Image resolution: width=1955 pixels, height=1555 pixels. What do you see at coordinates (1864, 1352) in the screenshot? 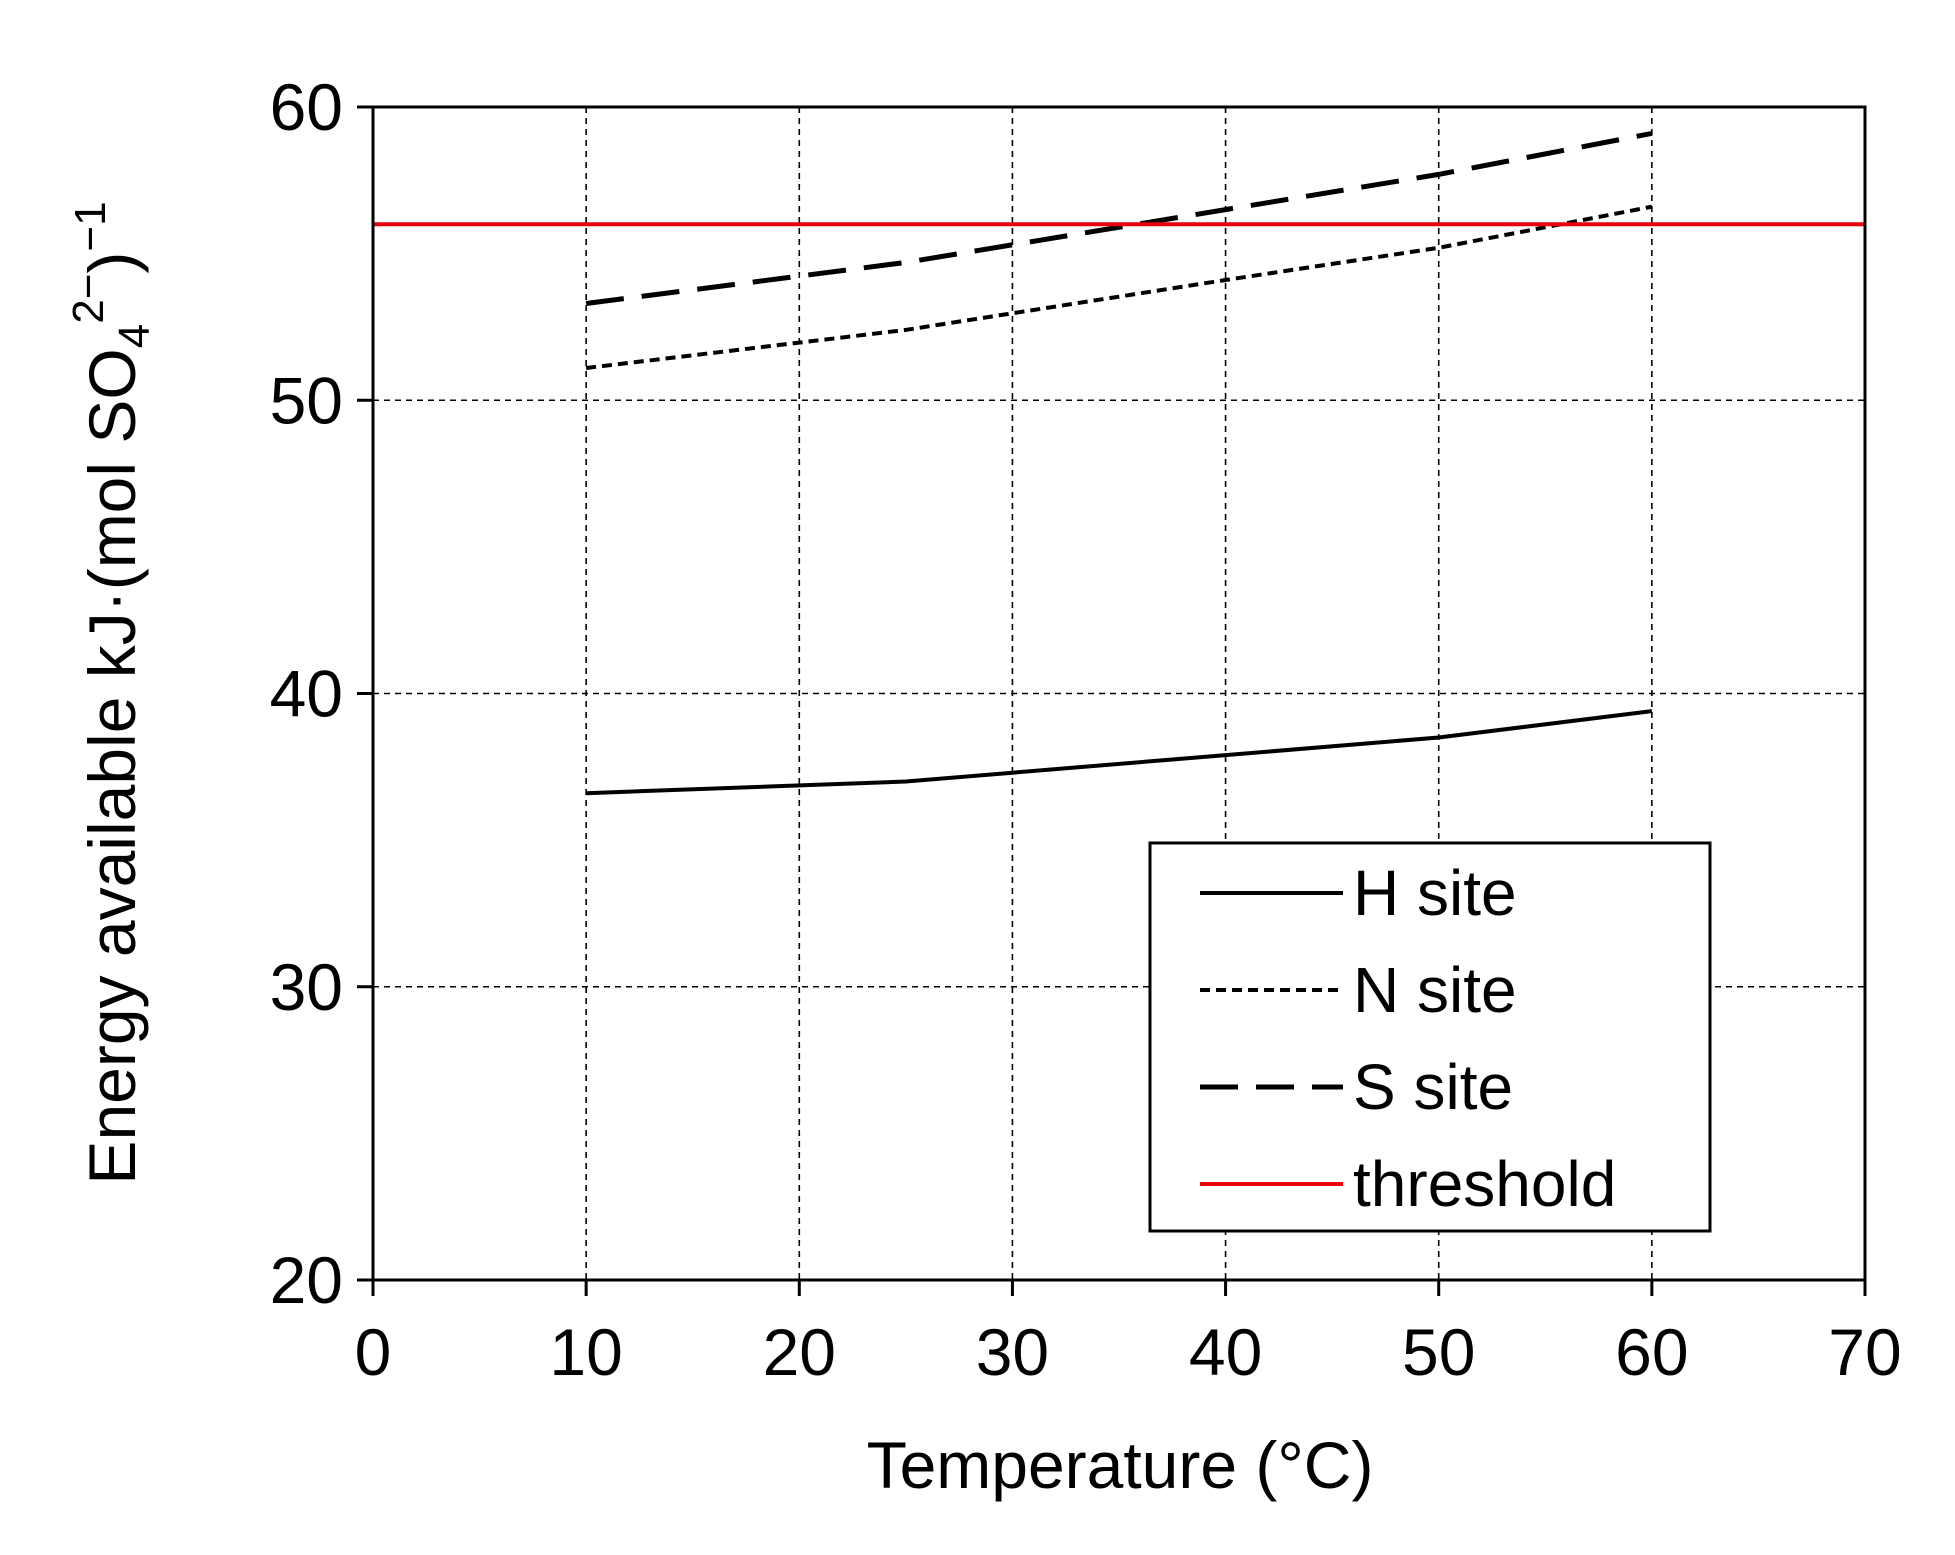
I see `x-tick-label-7: 70` at bounding box center [1864, 1352].